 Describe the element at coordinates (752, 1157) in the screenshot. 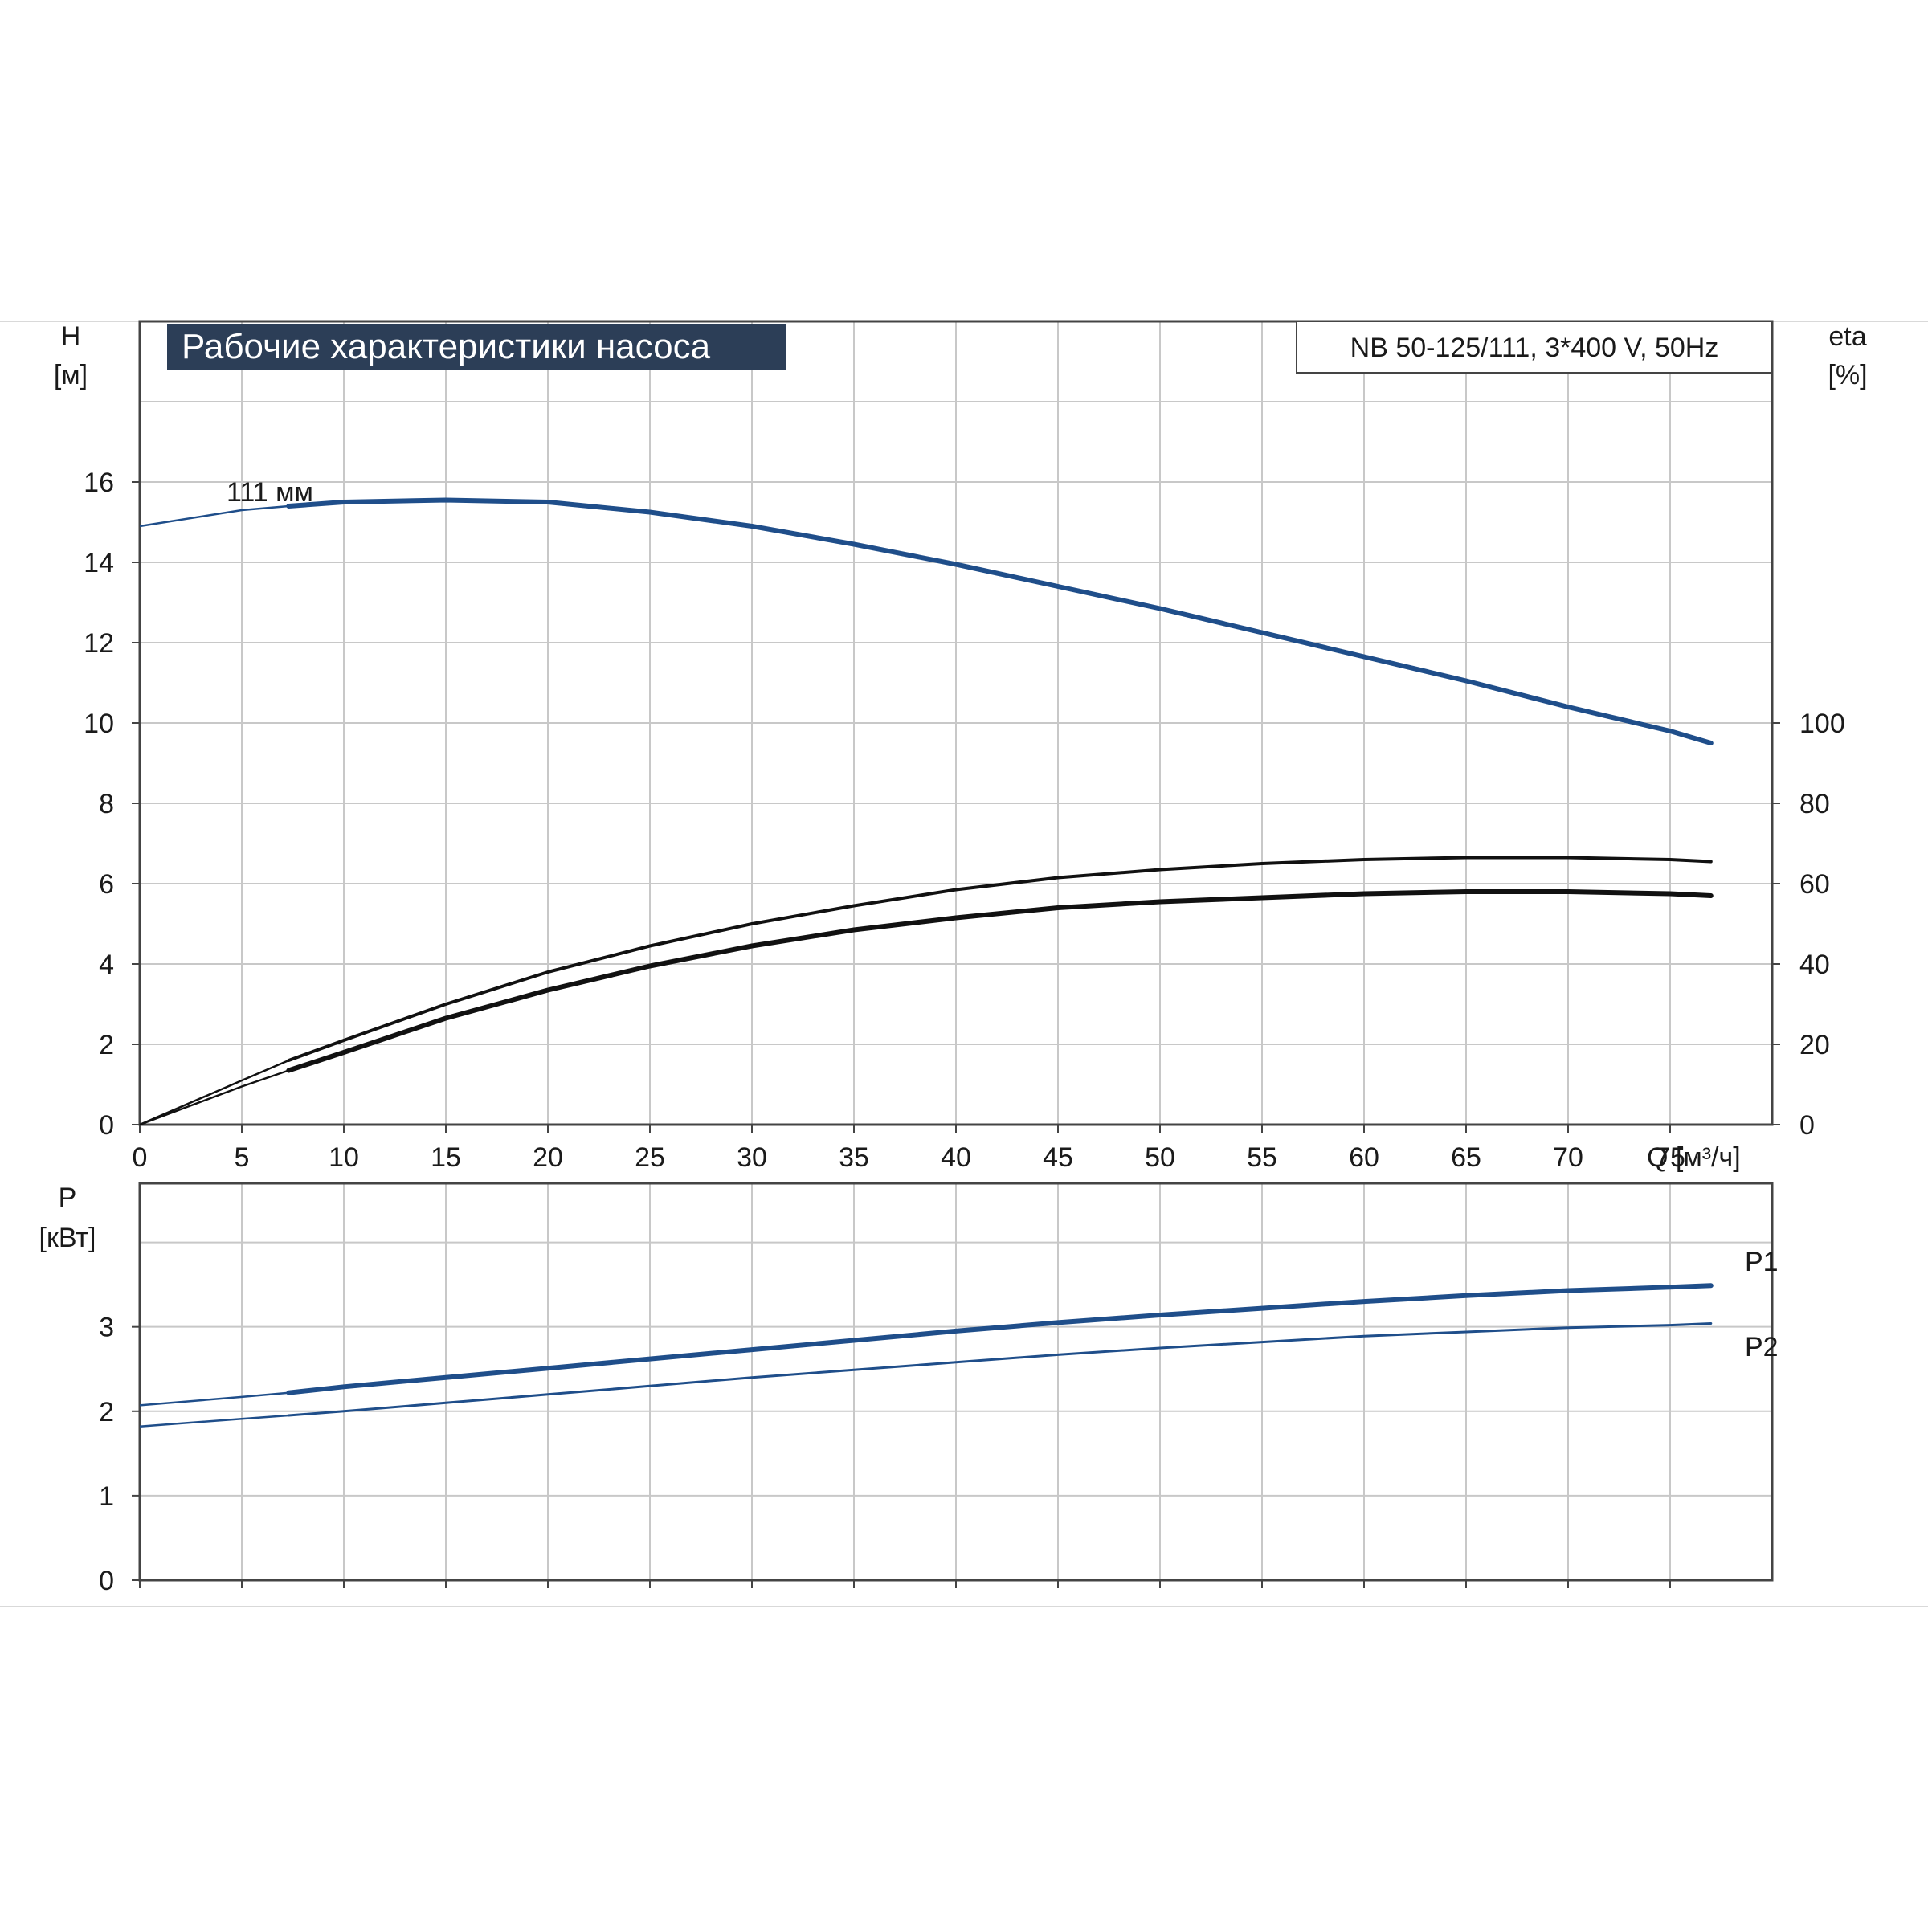

I see `x-tick-label: 30` at that location.